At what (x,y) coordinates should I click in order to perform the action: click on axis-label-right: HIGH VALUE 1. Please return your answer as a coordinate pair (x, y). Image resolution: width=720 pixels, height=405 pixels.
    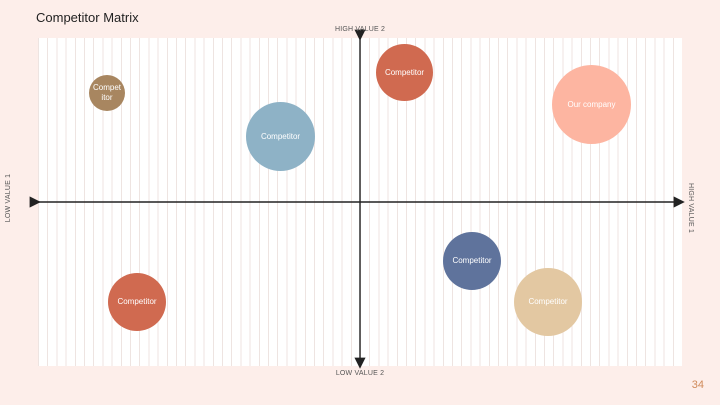
    Looking at the image, I should click on (690, 208).